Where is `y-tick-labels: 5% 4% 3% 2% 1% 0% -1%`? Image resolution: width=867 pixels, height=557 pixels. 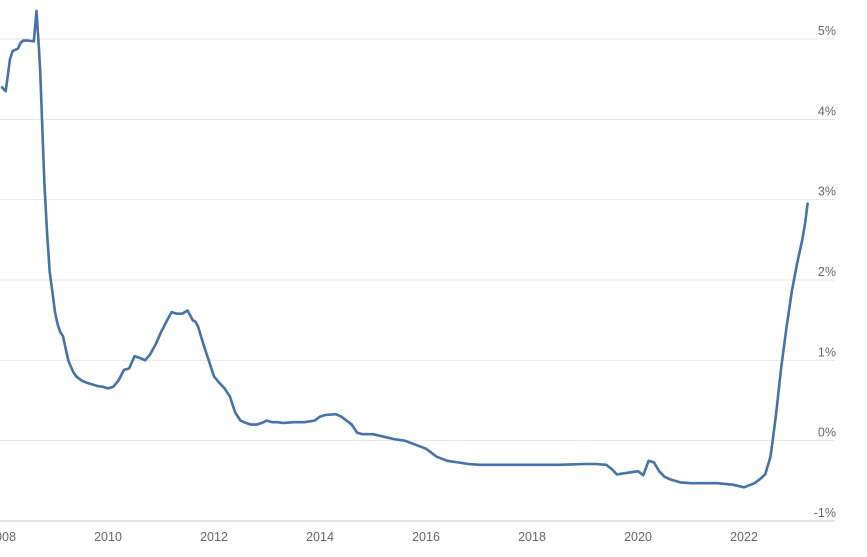 y-tick-labels: 5% 4% 3% 2% 1% 0% -1% is located at coordinates (825, 272).